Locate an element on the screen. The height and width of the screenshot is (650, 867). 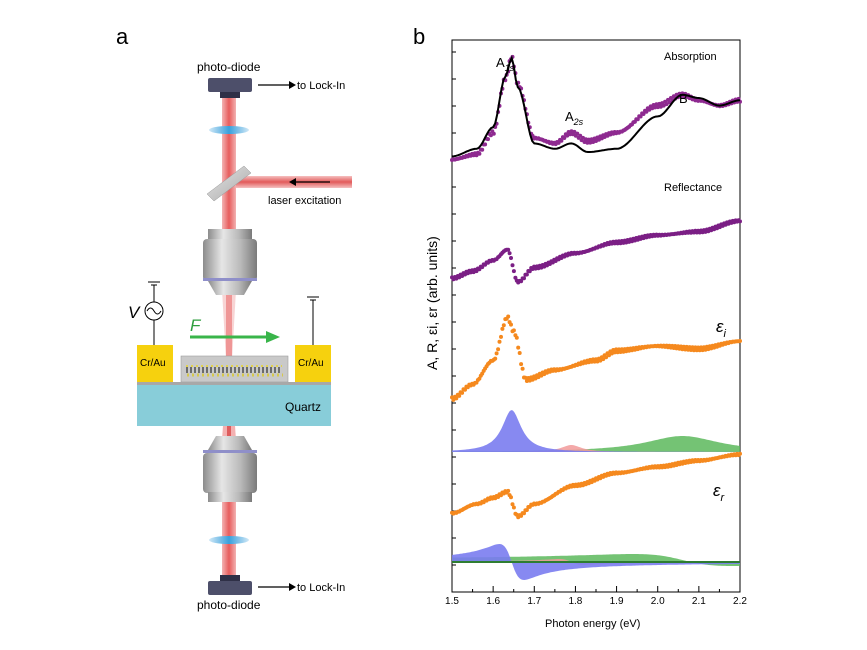
field-symbol: F is located at coordinates (196, 325).